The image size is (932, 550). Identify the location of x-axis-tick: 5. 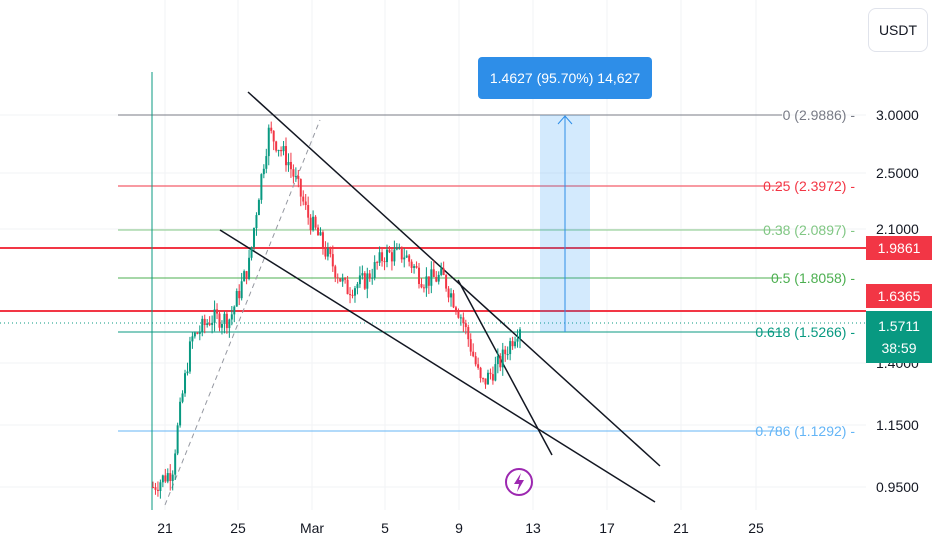
(385, 528).